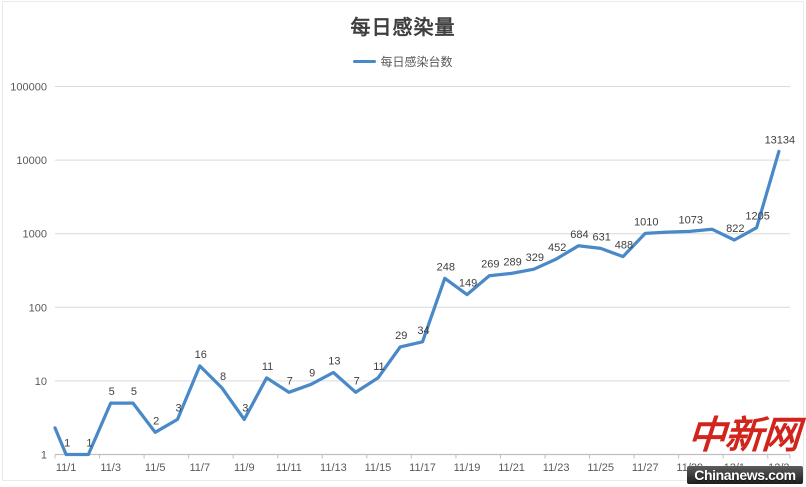 This screenshot has width=806, height=487. I want to click on data-label: 13134, so click(780, 140).